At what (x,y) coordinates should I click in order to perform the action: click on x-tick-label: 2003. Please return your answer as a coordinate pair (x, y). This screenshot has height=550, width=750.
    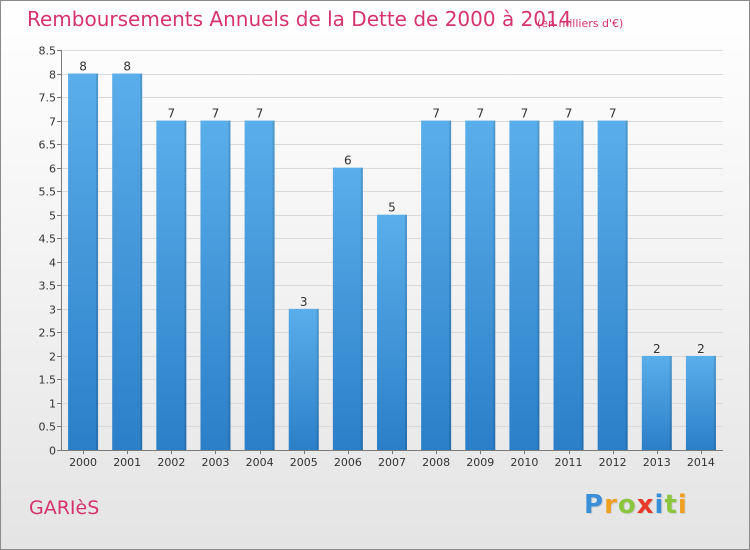
    Looking at the image, I should click on (215, 462).